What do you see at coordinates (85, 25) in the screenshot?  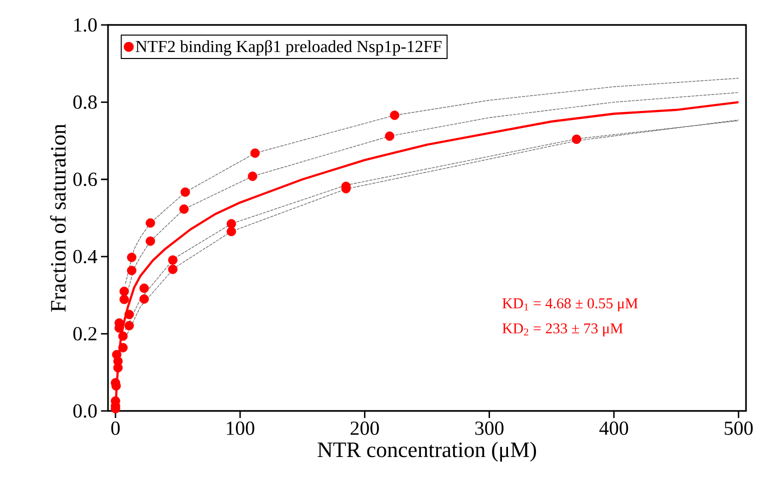 I see `y-tick-label: 1.0` at bounding box center [85, 25].